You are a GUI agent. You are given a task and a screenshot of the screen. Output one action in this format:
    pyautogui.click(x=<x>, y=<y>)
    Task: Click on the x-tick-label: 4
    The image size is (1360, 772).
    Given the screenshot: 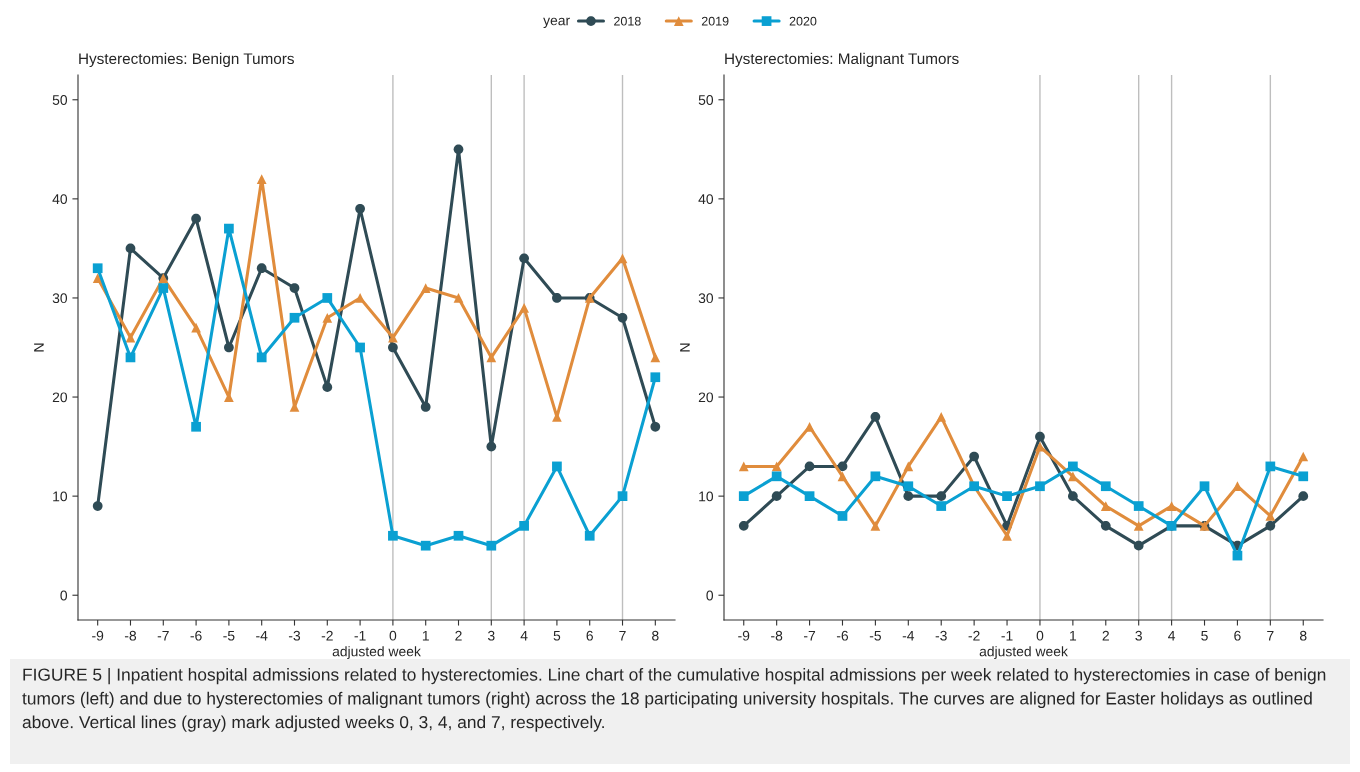 What is the action you would take?
    pyautogui.click(x=1172, y=635)
    